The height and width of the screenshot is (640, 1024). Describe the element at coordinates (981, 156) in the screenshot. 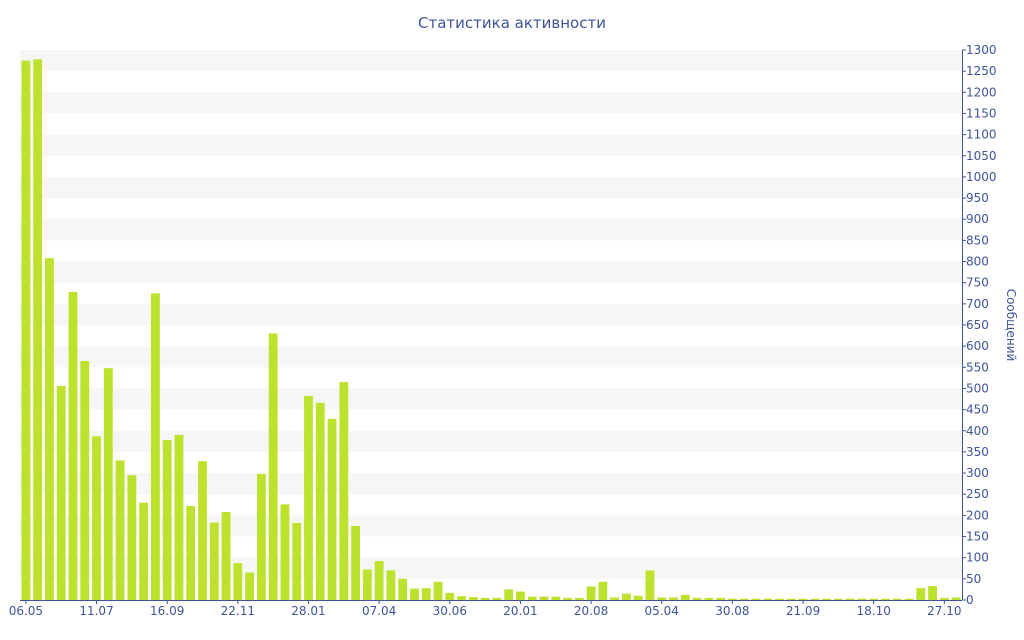

I see `y-tick-label: 1050` at that location.